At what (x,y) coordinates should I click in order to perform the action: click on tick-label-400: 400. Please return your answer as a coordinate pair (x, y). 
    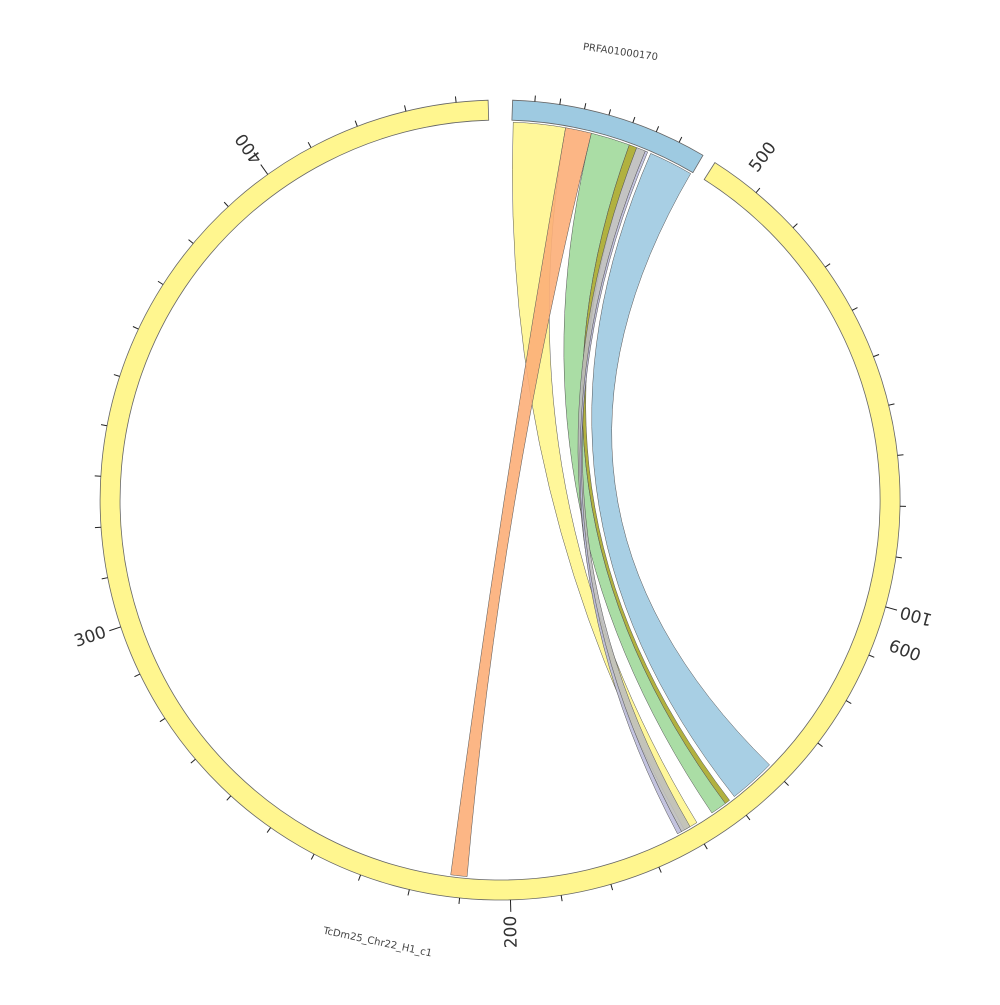
    Looking at the image, I should click on (249, 148).